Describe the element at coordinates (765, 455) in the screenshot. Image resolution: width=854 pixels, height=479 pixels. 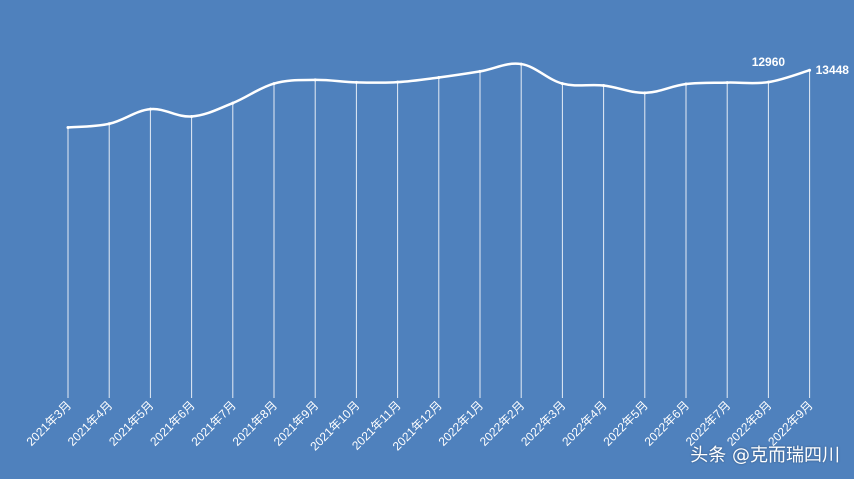
I see `watermark: 头条 @克而瑞四川` at that location.